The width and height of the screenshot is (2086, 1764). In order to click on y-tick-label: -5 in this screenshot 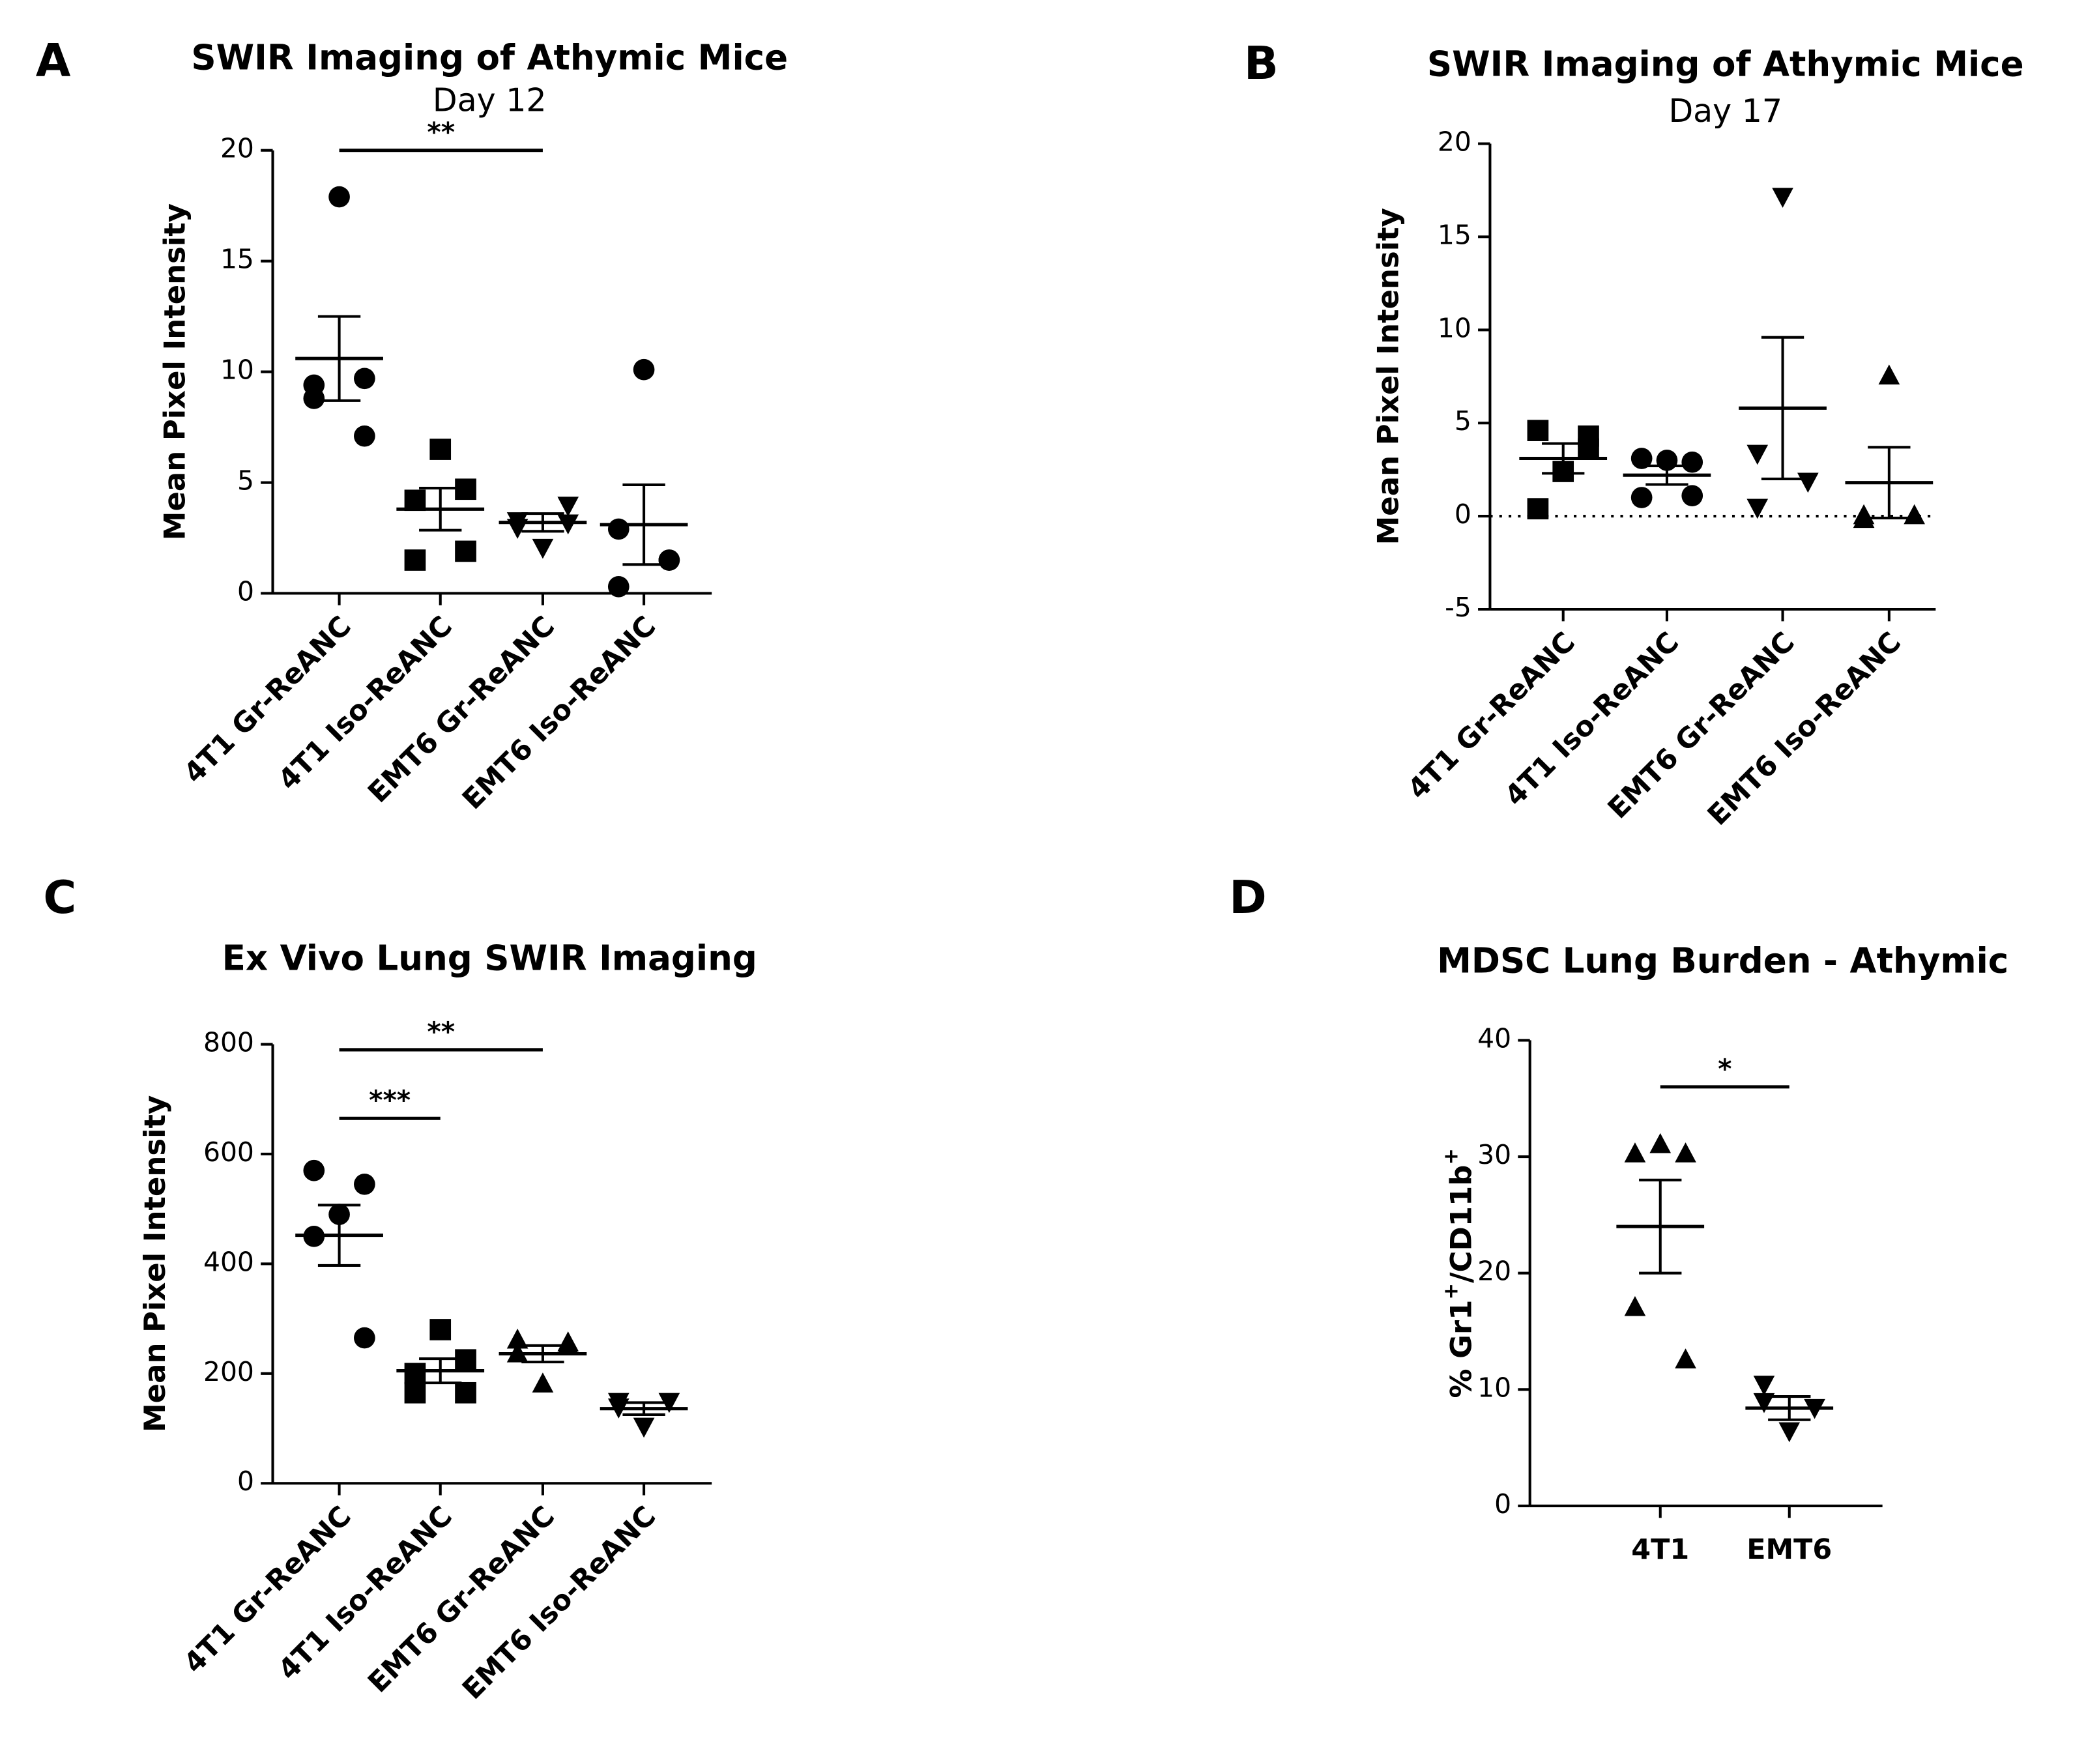, I will do `click(1458, 607)`.